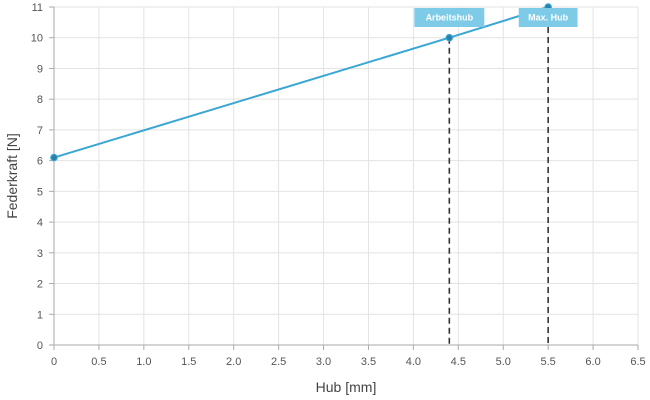  I want to click on annotation-label: Arbeitshub, so click(450, 18).